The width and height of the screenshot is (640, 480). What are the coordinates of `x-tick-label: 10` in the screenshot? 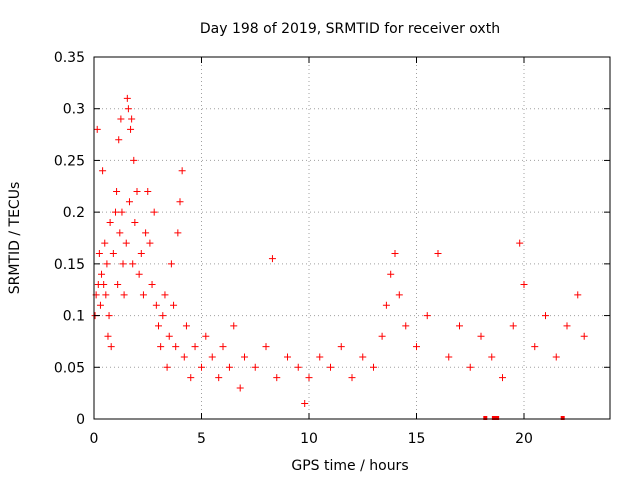 It's located at (309, 439).